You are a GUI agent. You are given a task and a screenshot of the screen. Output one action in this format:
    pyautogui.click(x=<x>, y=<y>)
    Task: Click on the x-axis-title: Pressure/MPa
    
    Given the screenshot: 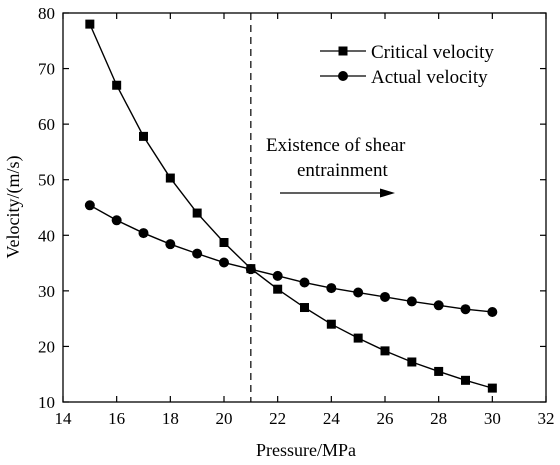 What is the action you would take?
    pyautogui.click(x=306, y=450)
    